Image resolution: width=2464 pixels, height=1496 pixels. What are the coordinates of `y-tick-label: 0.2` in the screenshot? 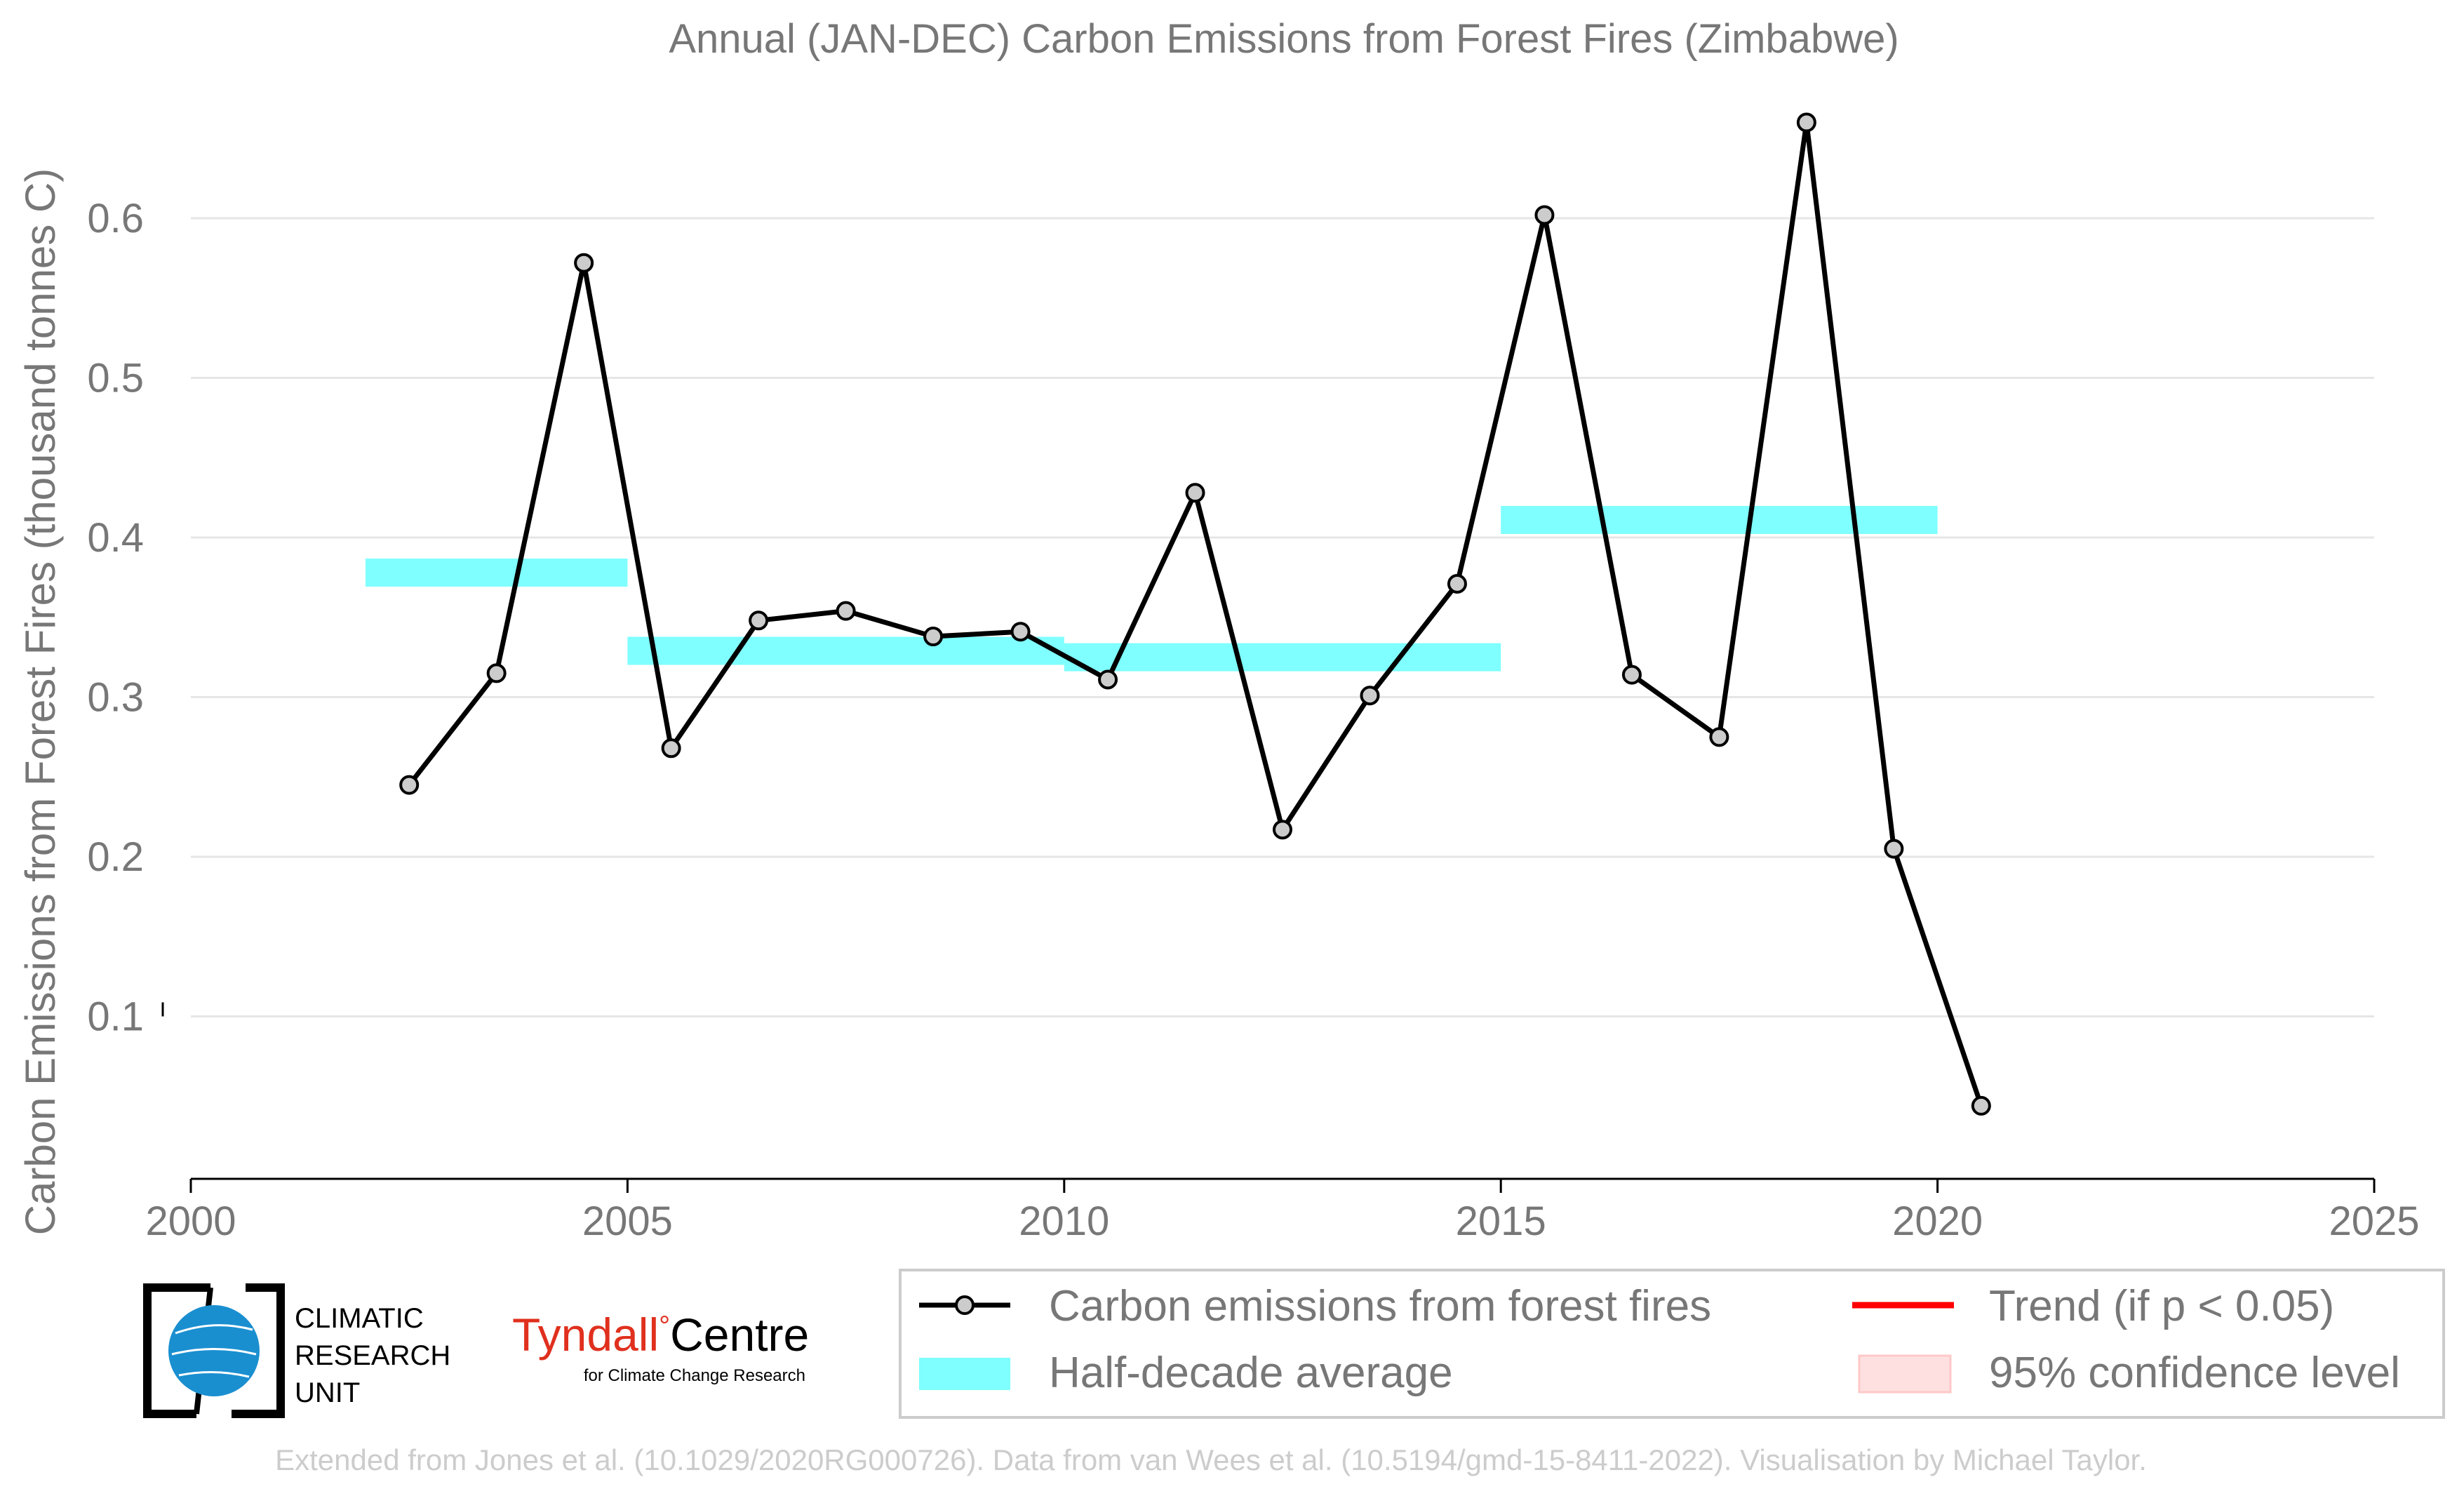 It's located at (115, 857).